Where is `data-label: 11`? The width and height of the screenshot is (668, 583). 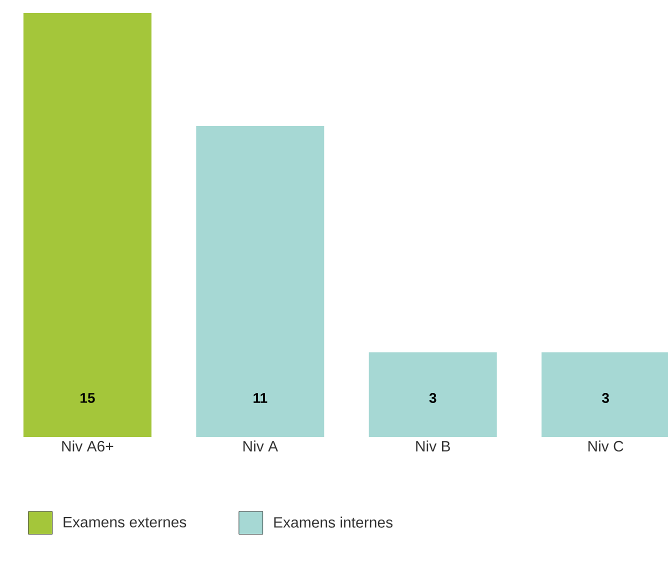
data-label: 11 is located at coordinates (261, 398).